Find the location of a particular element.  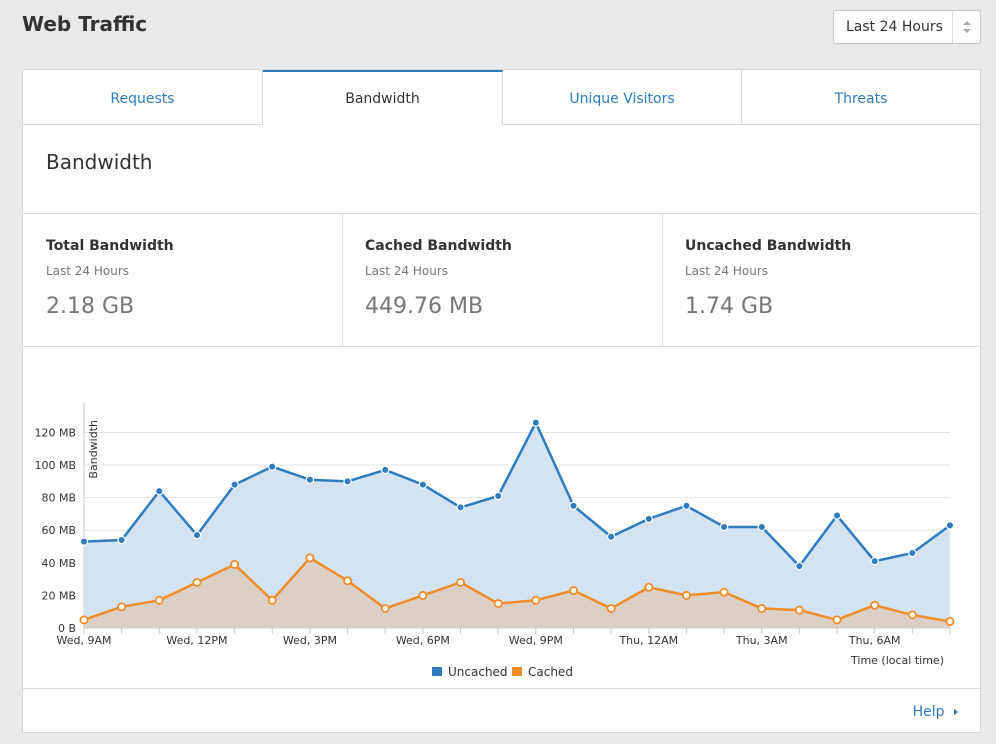

help-link: Help is located at coordinates (936, 712).